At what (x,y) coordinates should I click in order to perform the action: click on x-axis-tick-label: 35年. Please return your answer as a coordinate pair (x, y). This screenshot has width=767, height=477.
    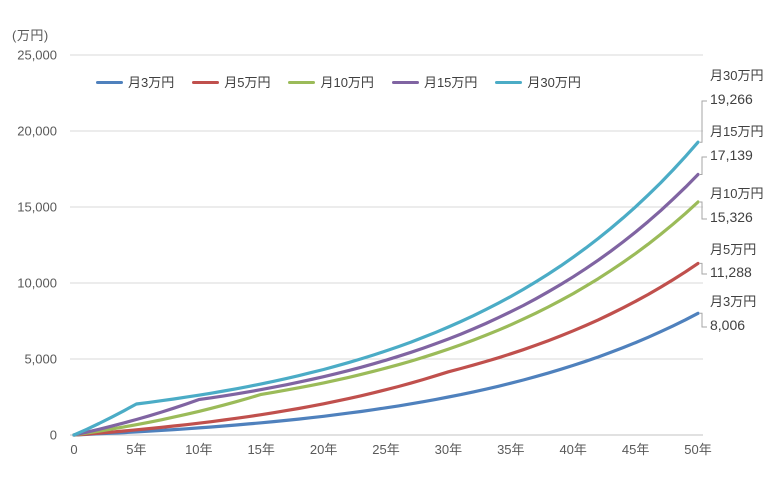
    Looking at the image, I should click on (510, 449).